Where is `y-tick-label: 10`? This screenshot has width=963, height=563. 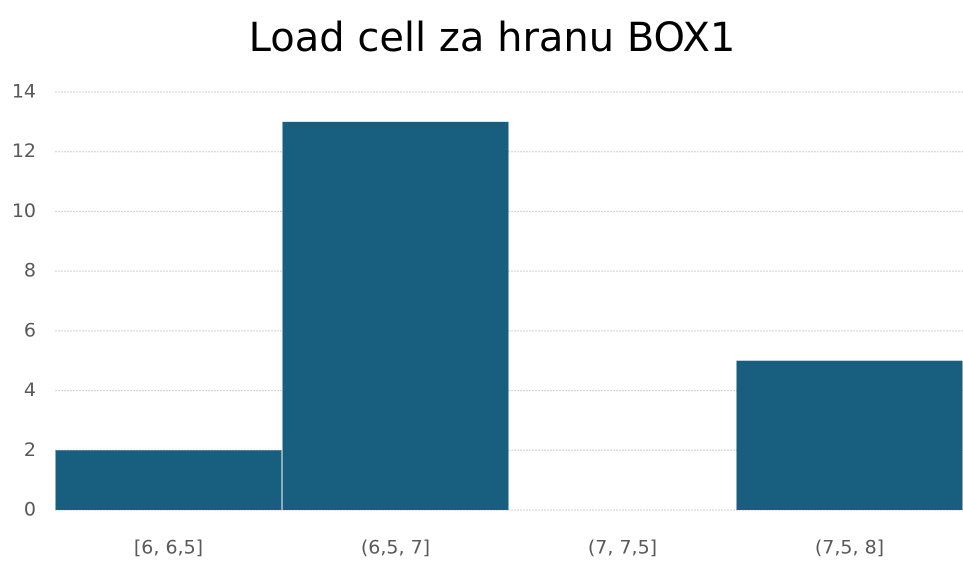
y-tick-label: 10 is located at coordinates (24, 211).